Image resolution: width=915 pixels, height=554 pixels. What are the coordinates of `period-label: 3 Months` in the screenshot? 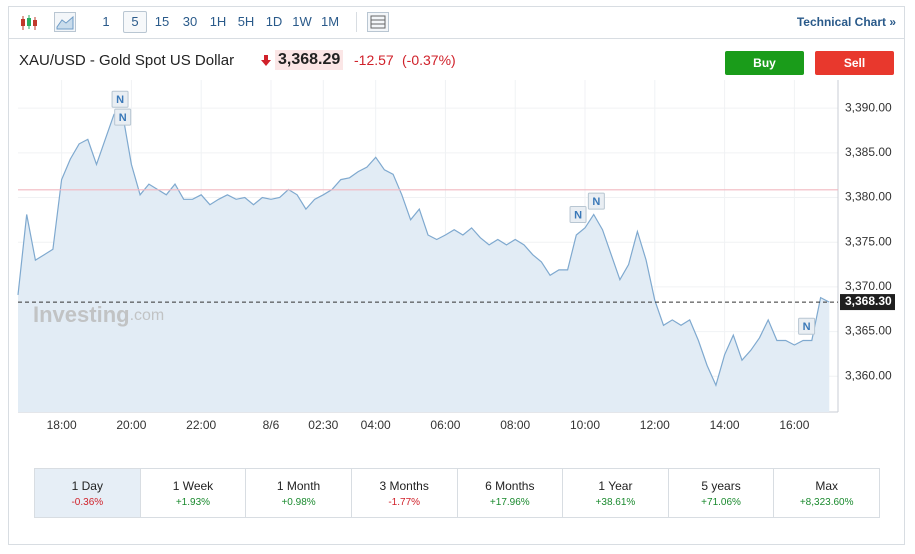 It's located at (404, 486).